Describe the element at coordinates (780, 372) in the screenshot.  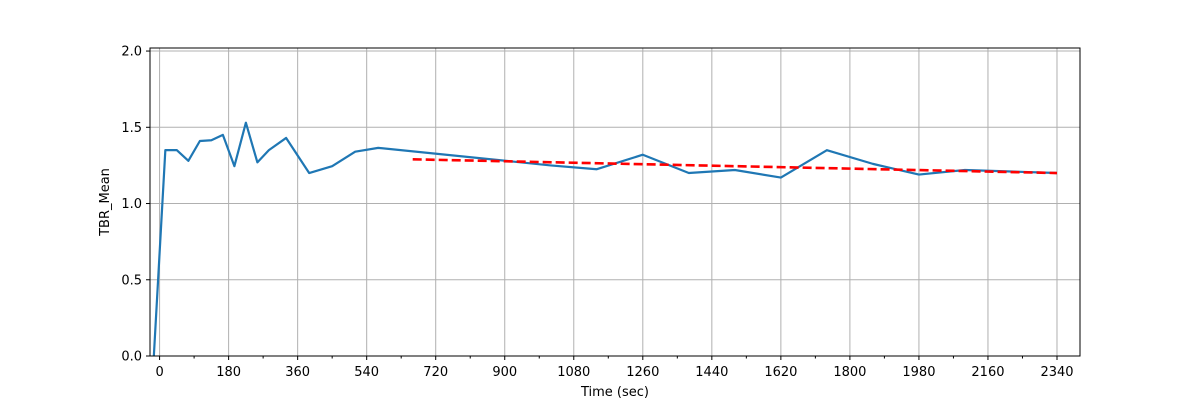
I see `x-tick-label: 1620` at that location.